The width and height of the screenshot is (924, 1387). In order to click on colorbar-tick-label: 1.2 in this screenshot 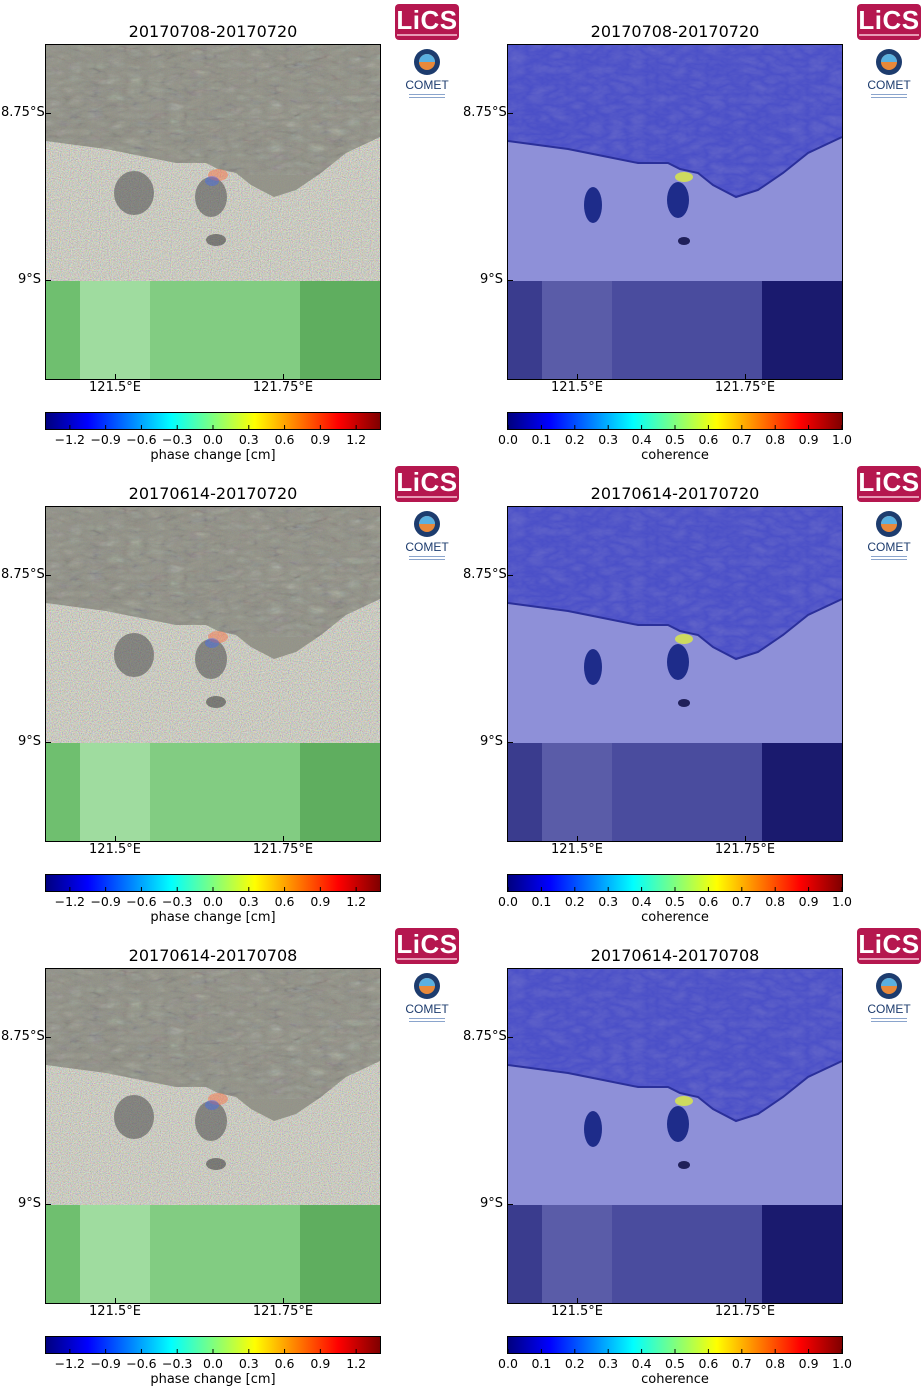, I will do `click(356, 901)`.